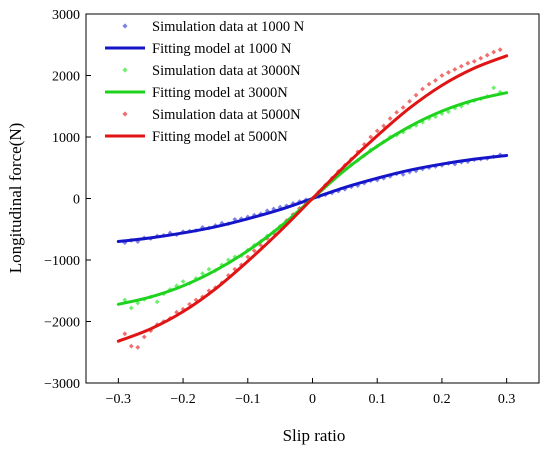  Describe the element at coordinates (182, 399) in the screenshot. I see `x-tick-label: −0.2` at that location.